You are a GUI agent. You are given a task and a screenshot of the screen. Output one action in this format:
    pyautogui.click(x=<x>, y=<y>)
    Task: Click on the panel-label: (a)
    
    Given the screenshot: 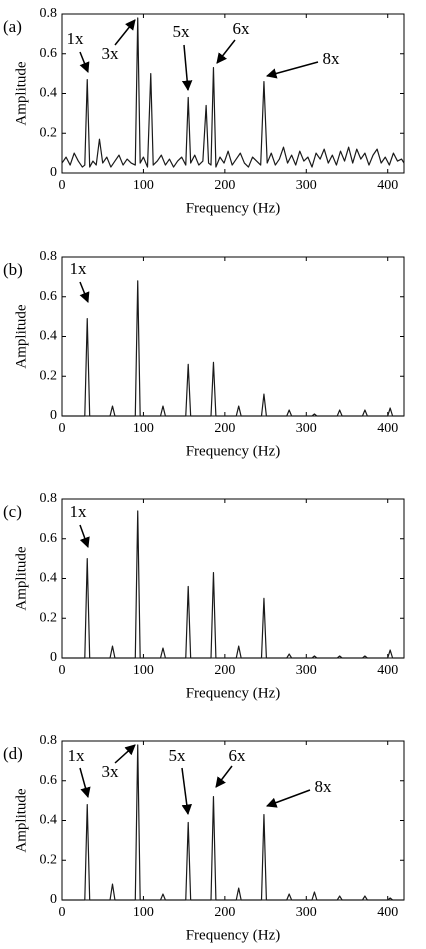 What is the action you would take?
    pyautogui.click(x=12, y=26)
    